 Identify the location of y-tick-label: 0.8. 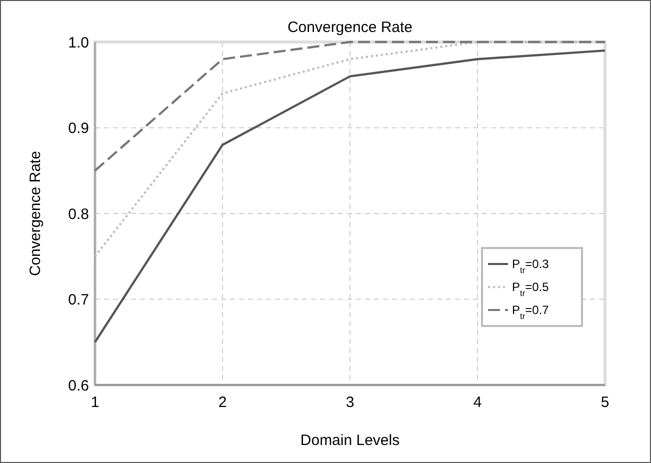
(78, 214).